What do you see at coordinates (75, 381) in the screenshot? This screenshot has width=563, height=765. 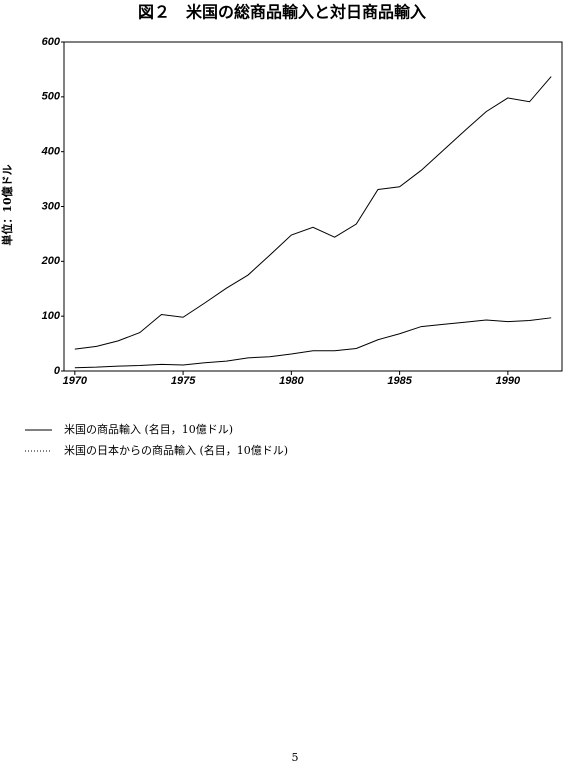 I see `x-tick-label: 1970` at bounding box center [75, 381].